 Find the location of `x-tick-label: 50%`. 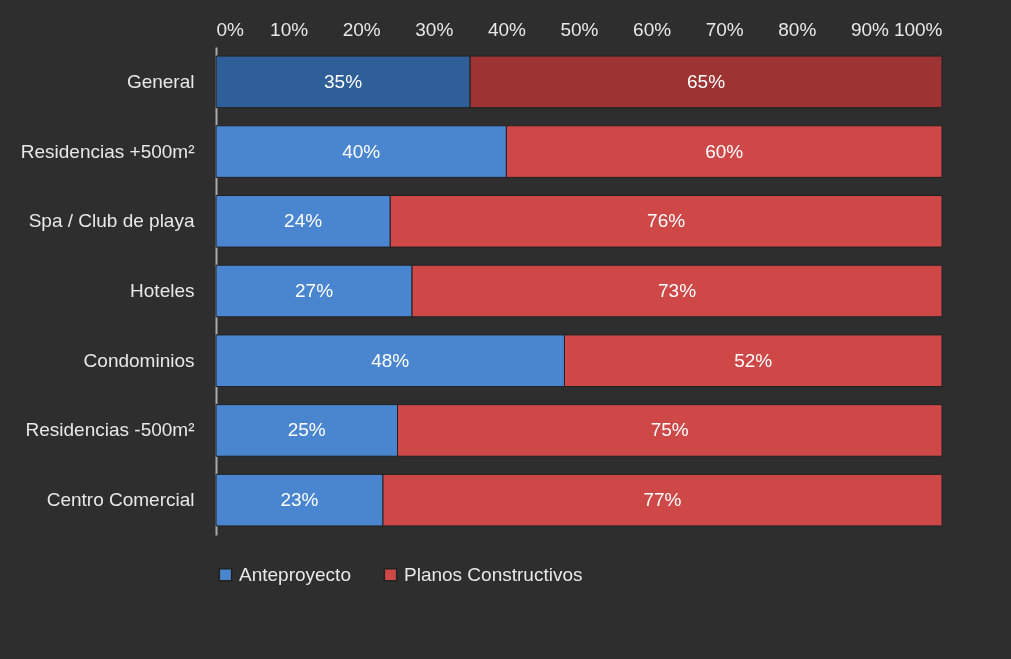

x-tick-label: 50% is located at coordinates (579, 29).